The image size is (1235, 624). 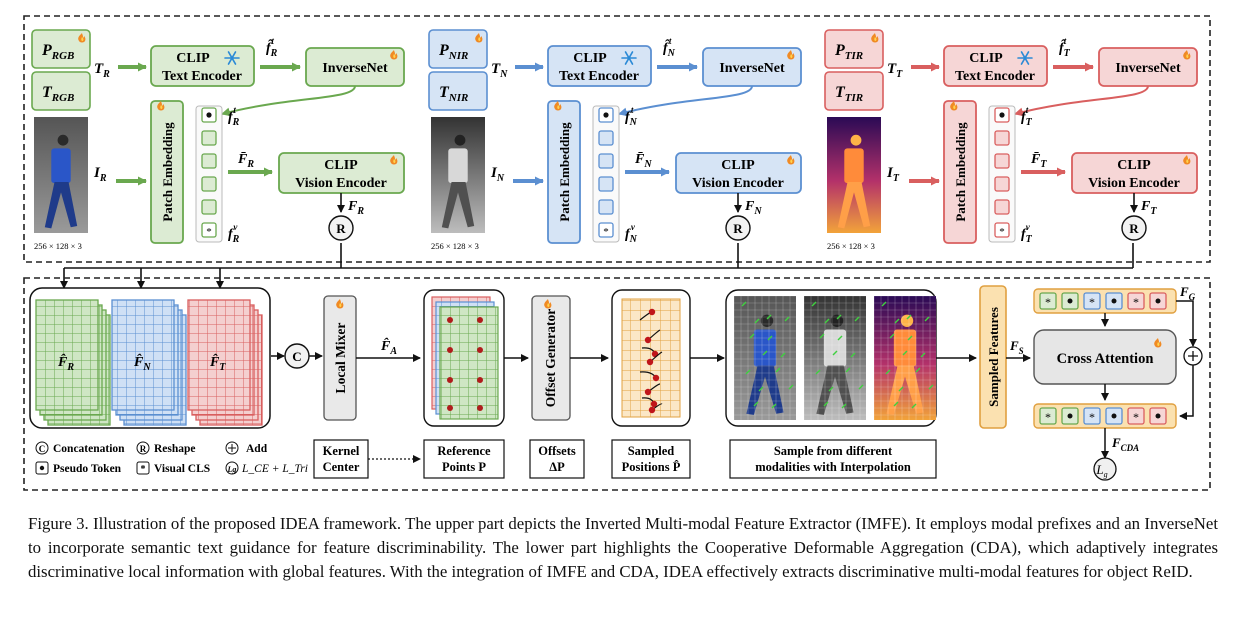 I want to click on toprow-star-2: *, so click(x=1092, y=302).